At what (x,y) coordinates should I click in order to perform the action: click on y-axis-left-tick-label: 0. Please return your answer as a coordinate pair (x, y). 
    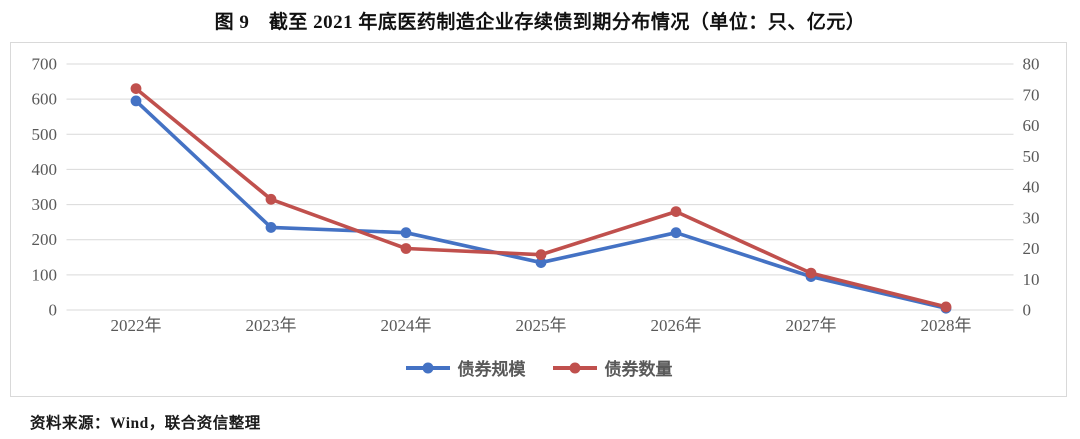
    Looking at the image, I should click on (53, 310).